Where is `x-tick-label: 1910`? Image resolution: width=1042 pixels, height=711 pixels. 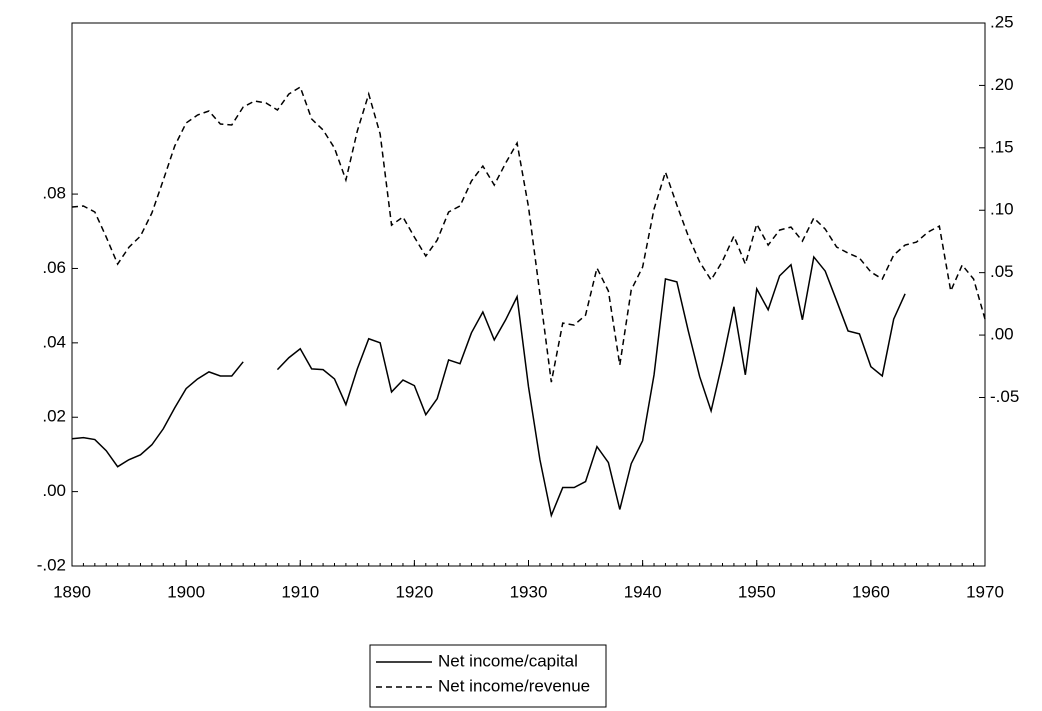 x-tick-label: 1910 is located at coordinates (300, 591).